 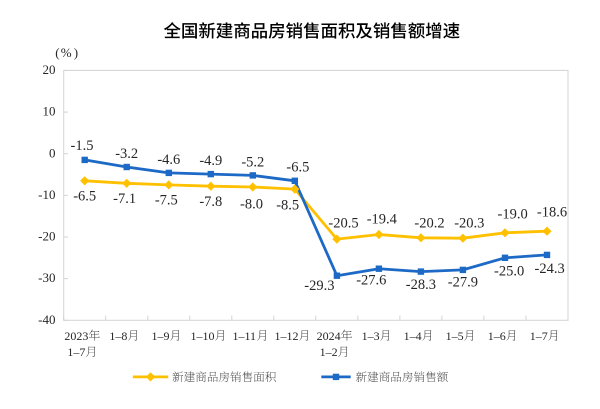 What do you see at coordinates (203, 336) in the screenshot?
I see `svg-text: 1–10` at bounding box center [203, 336].